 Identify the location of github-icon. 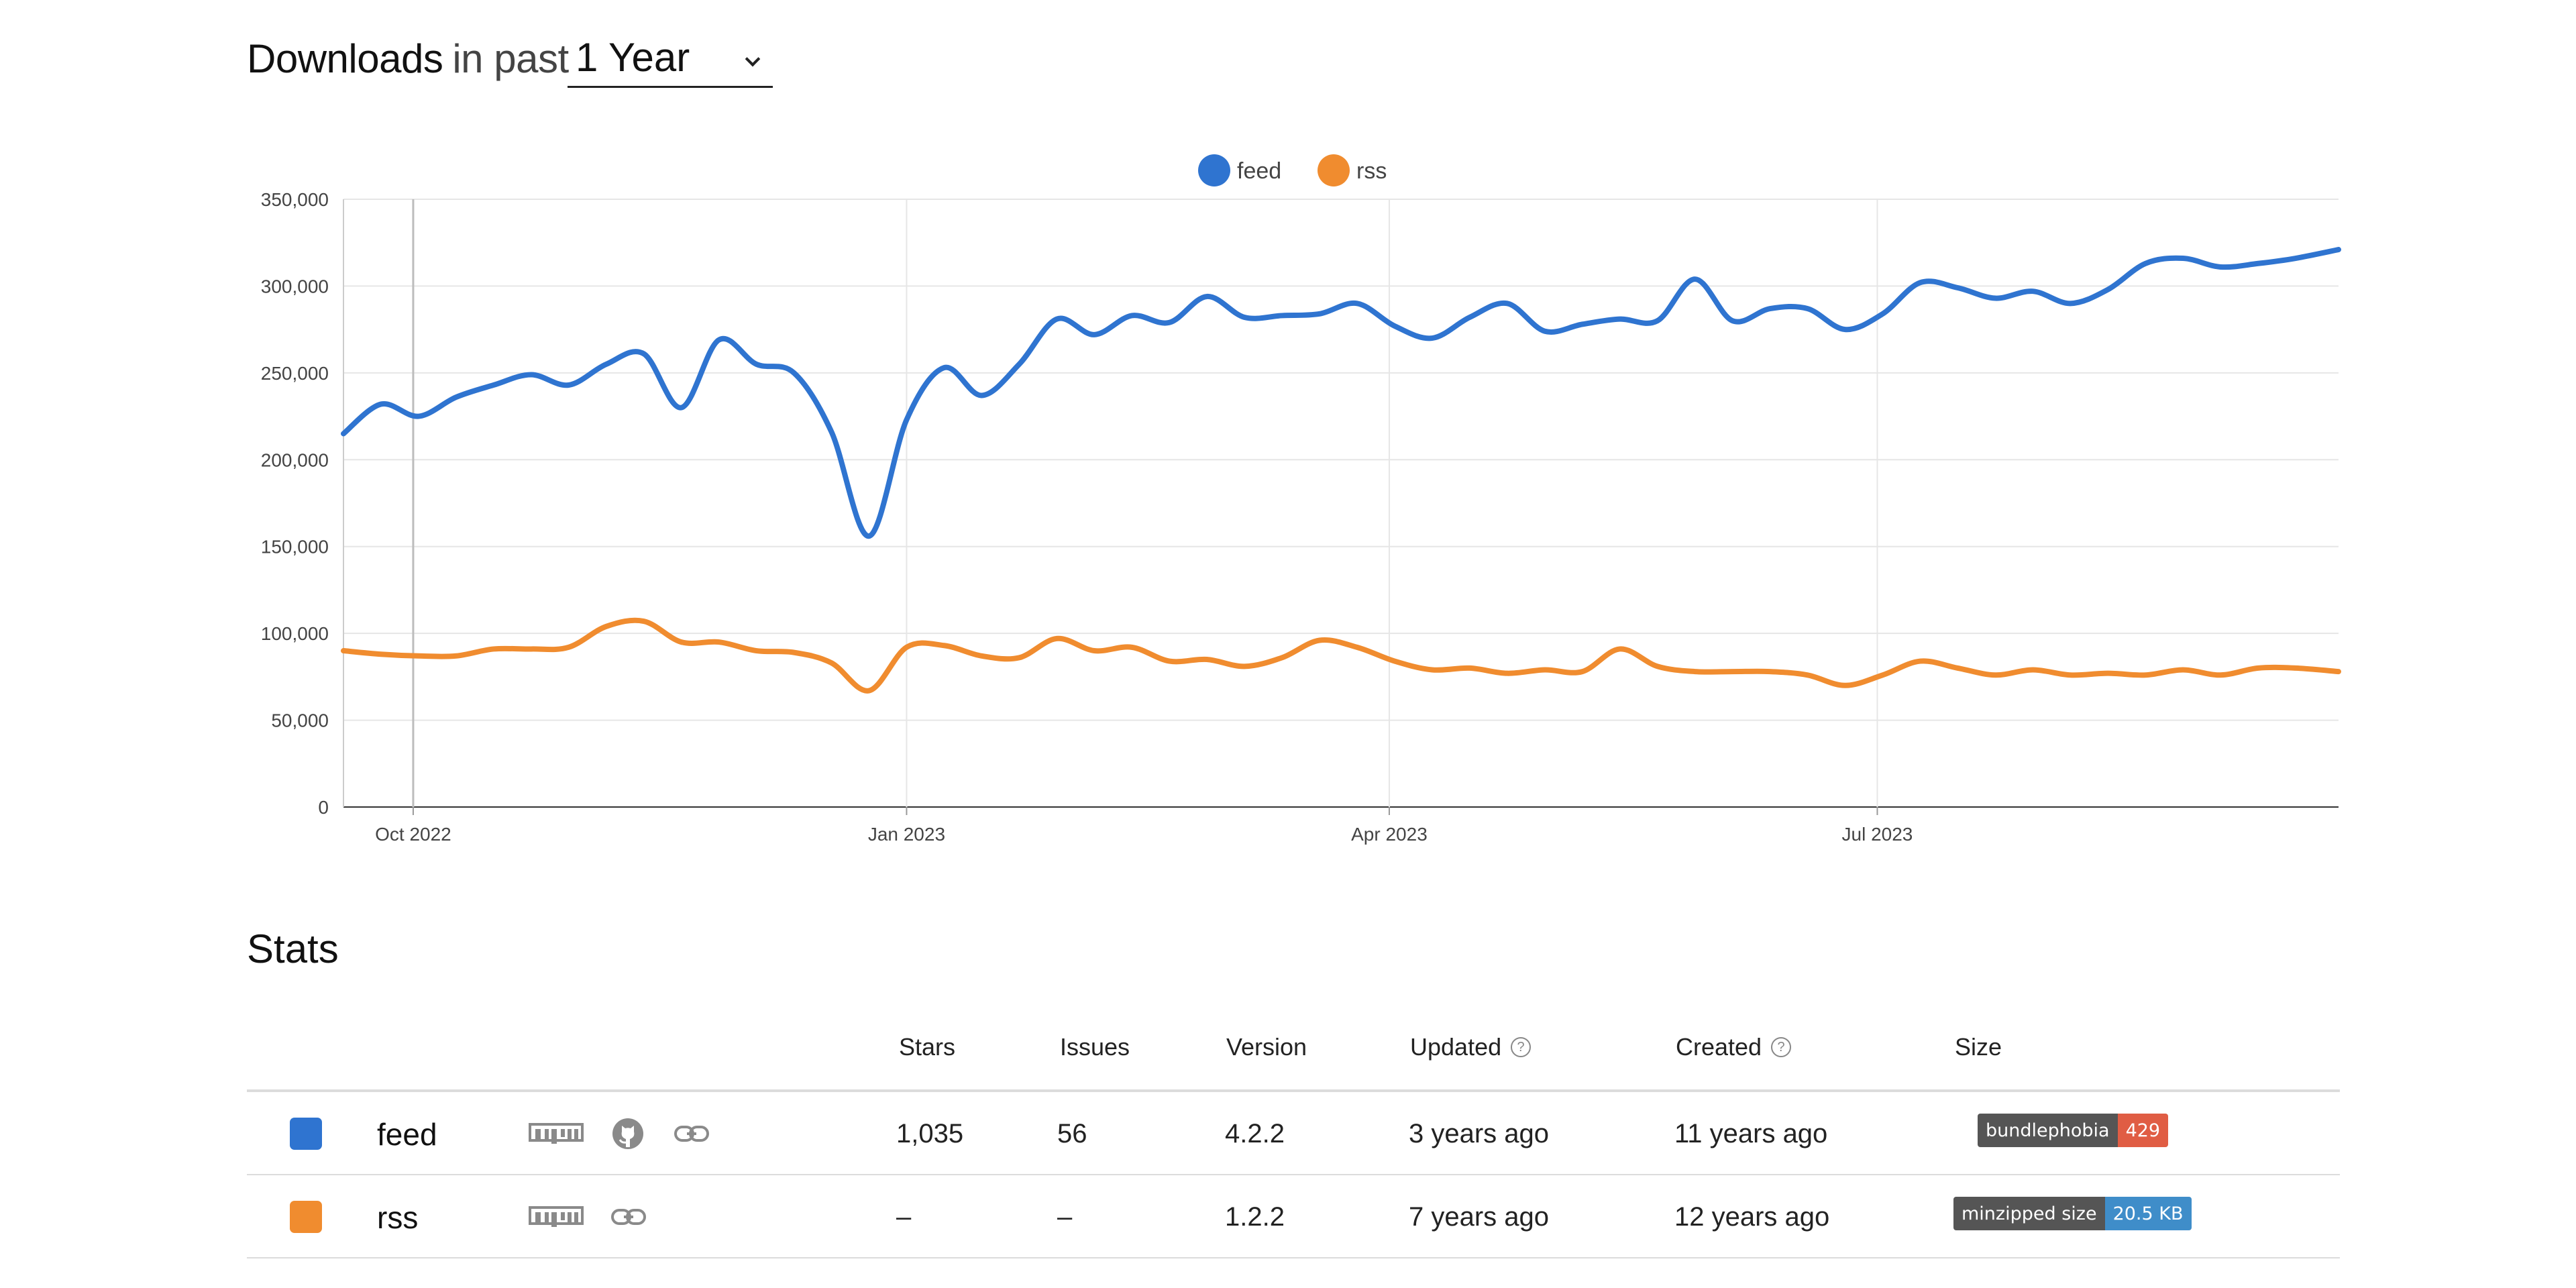
(627, 1133).